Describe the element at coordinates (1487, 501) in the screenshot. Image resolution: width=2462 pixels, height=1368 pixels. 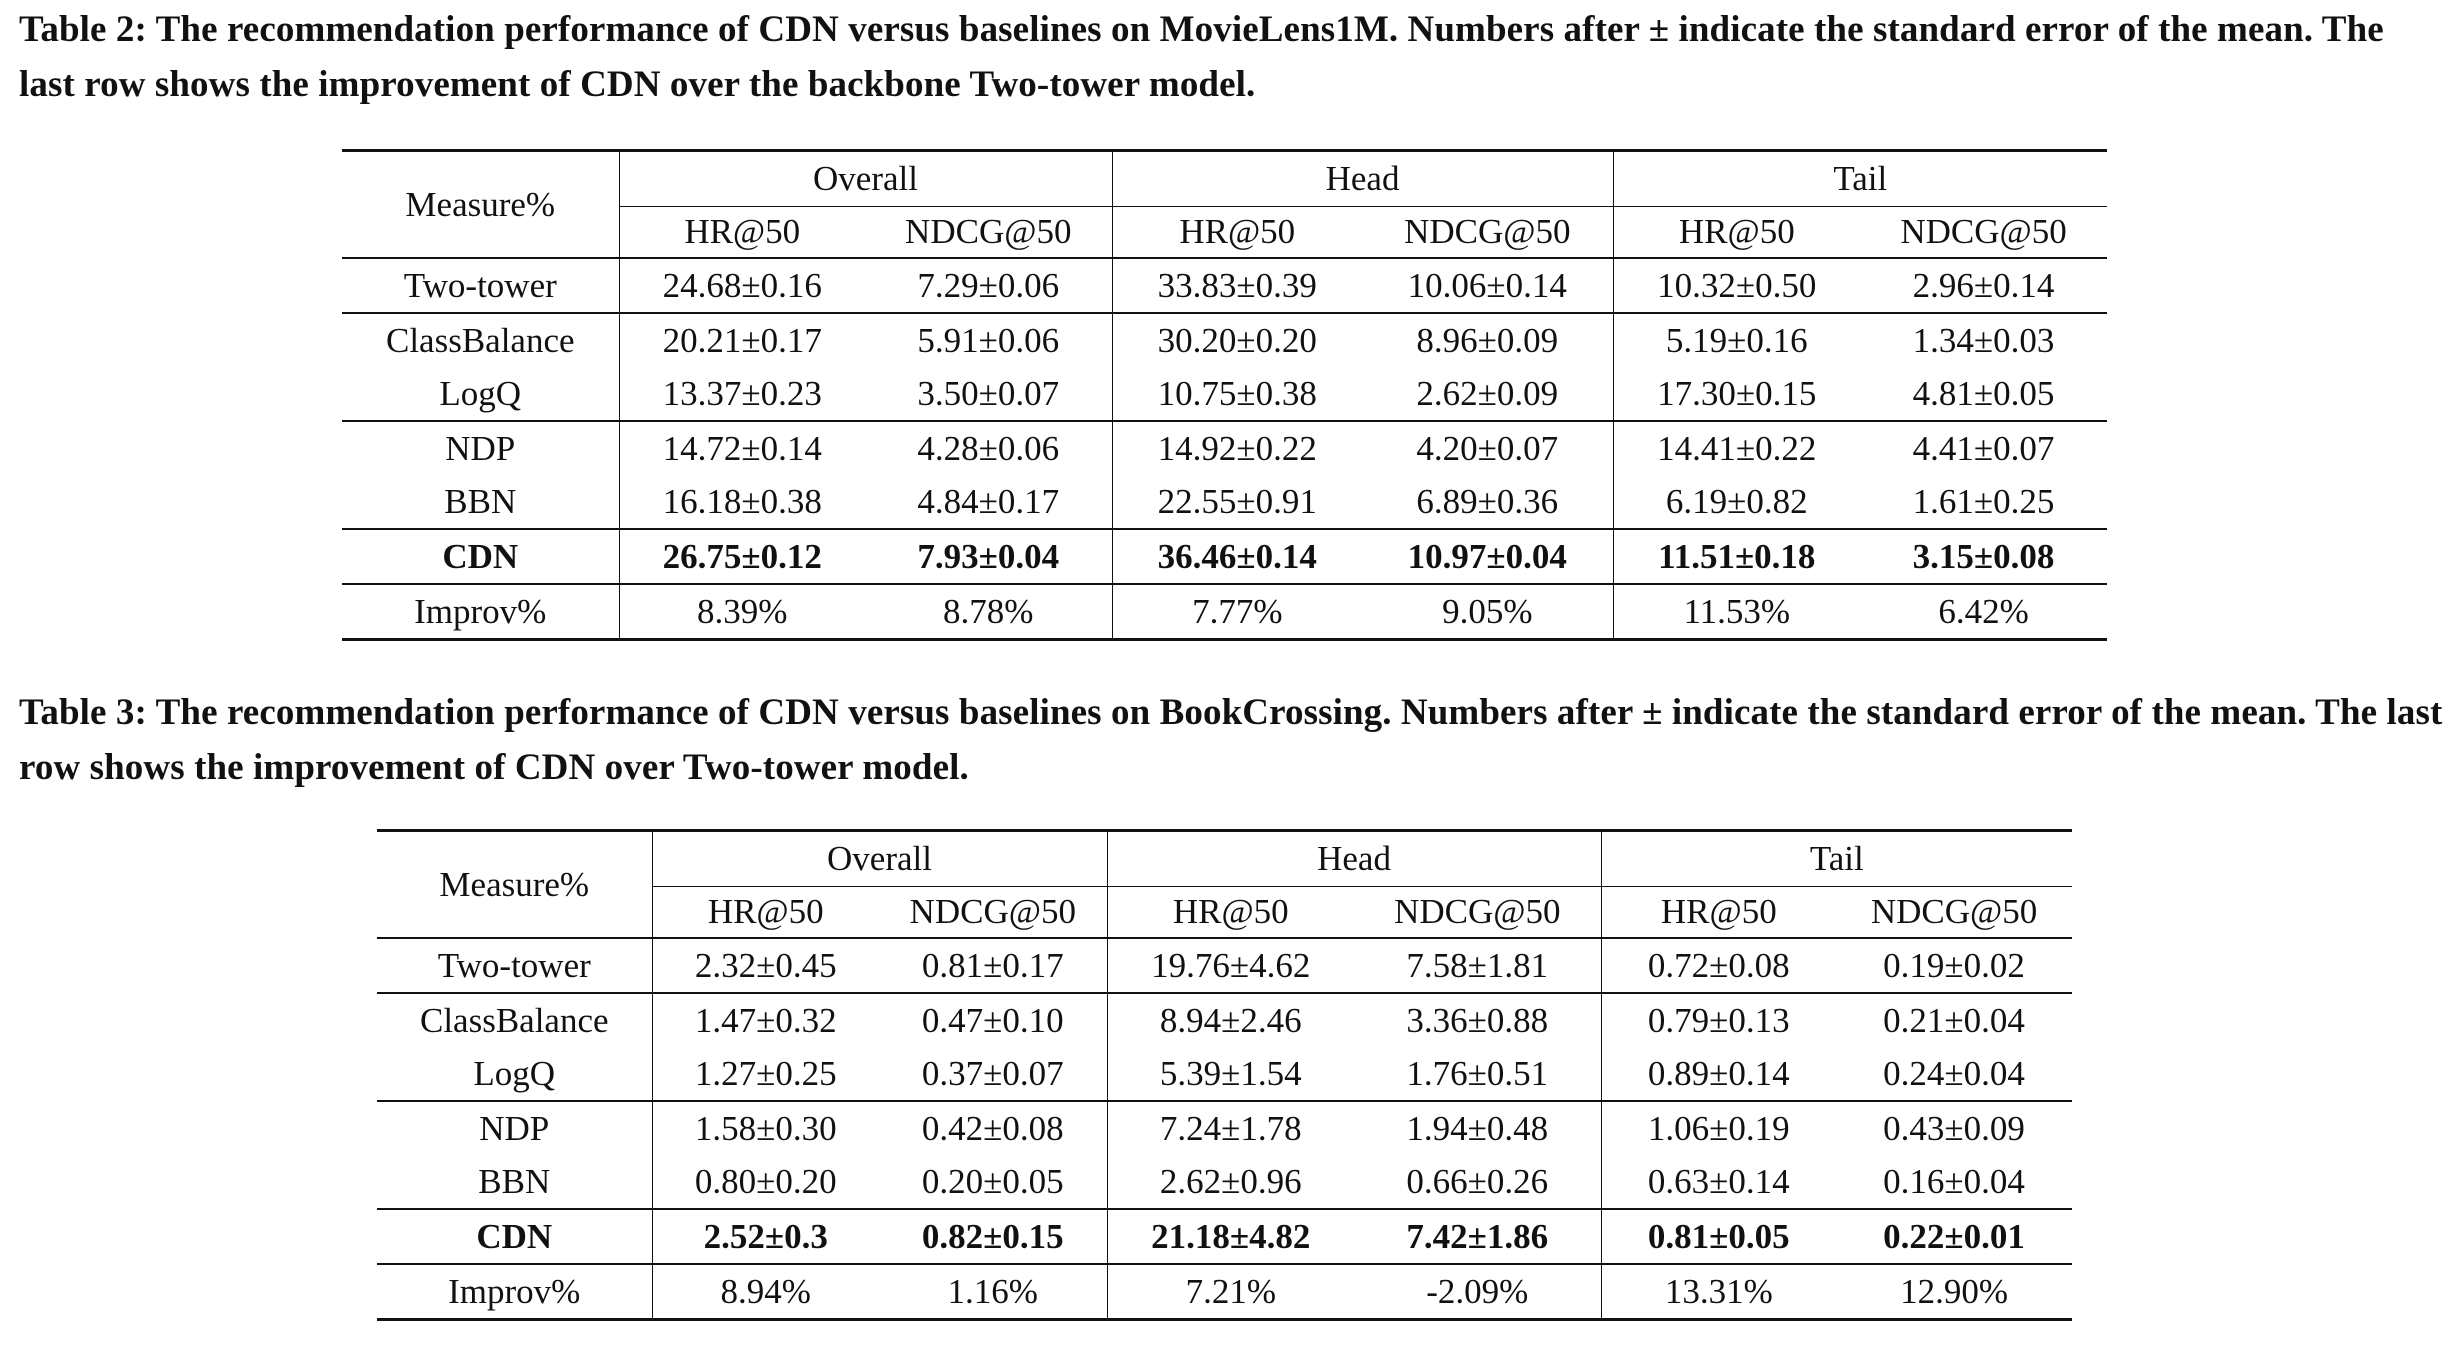
I see `value-cell: 6.89±0.36` at that location.